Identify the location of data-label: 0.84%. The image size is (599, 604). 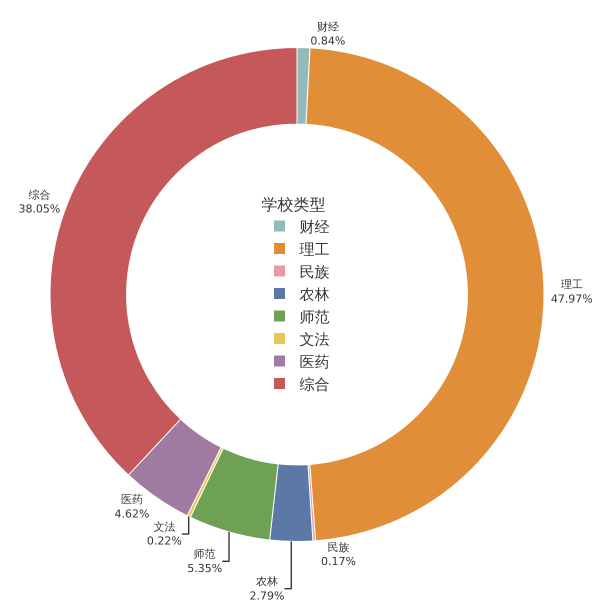
(328, 41).